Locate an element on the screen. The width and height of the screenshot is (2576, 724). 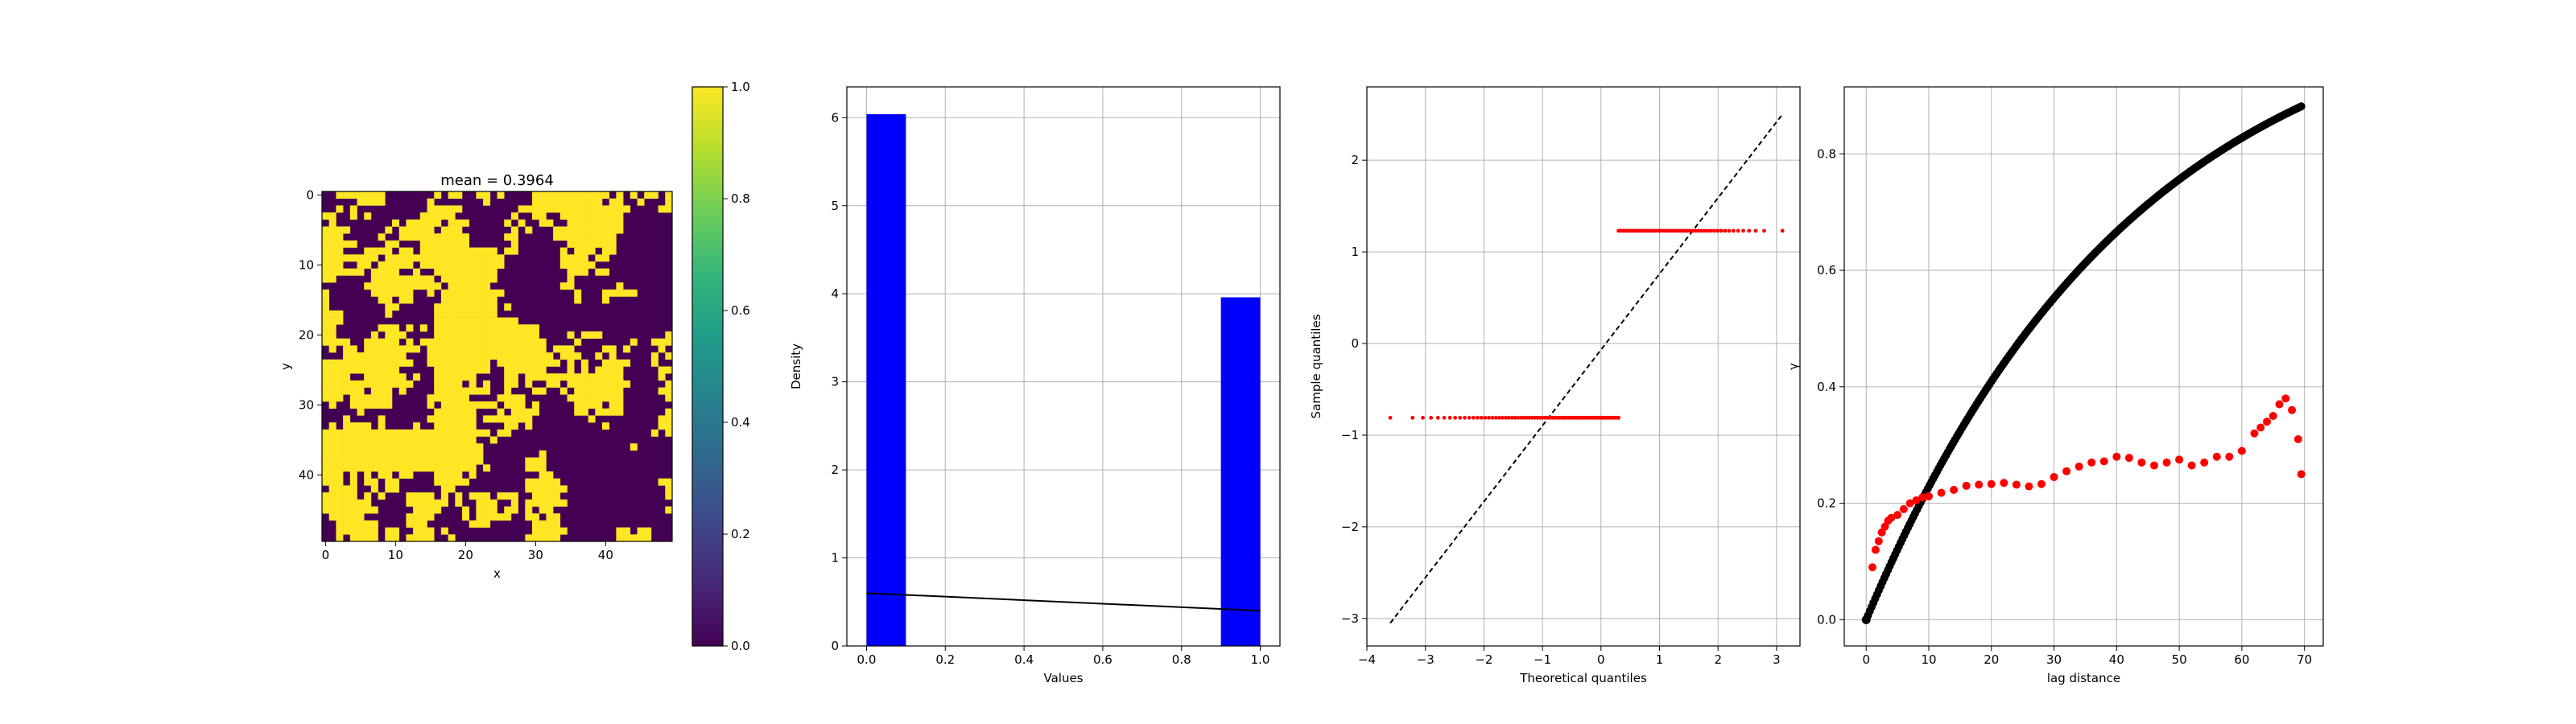
variogram-y-tick-label: 0.6 is located at coordinates (1826, 270).